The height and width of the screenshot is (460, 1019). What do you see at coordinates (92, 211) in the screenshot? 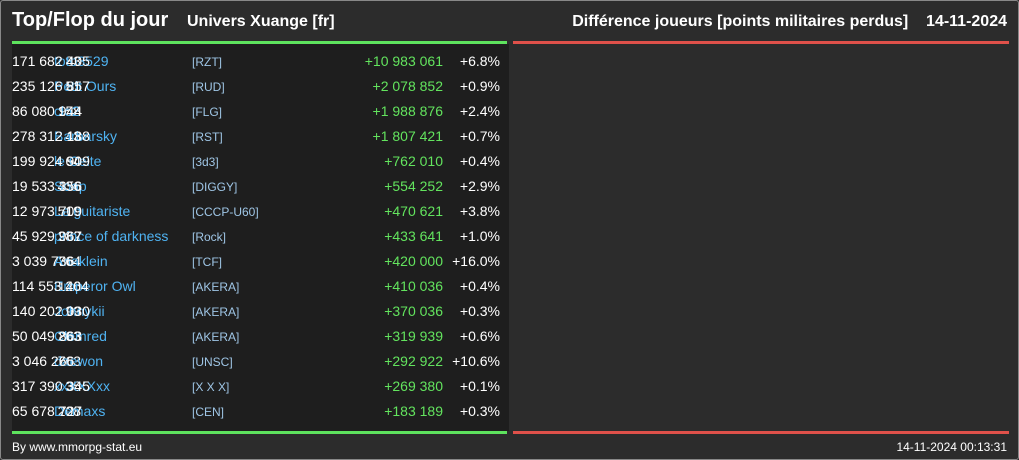
I see `player-name-link: Le guitariste` at bounding box center [92, 211].